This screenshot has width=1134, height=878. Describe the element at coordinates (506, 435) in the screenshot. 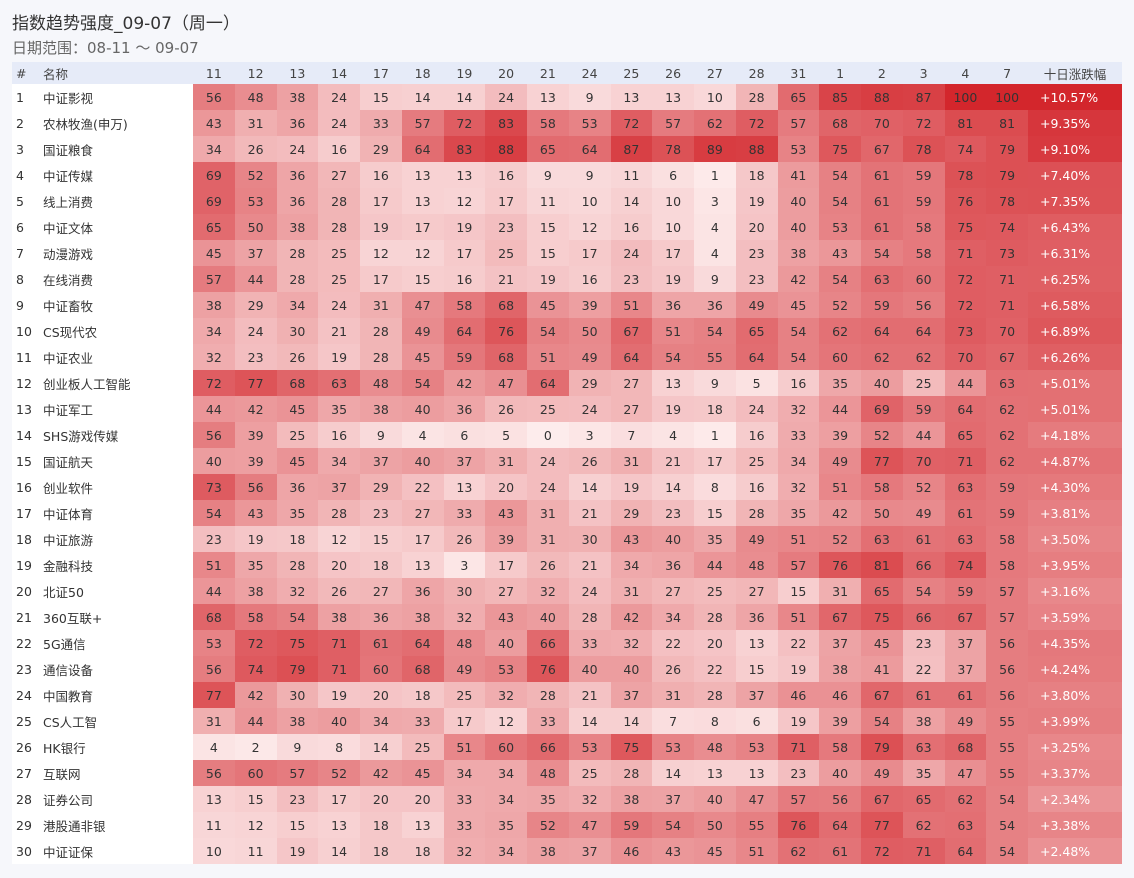

I see `heat-cell: 5` at that location.